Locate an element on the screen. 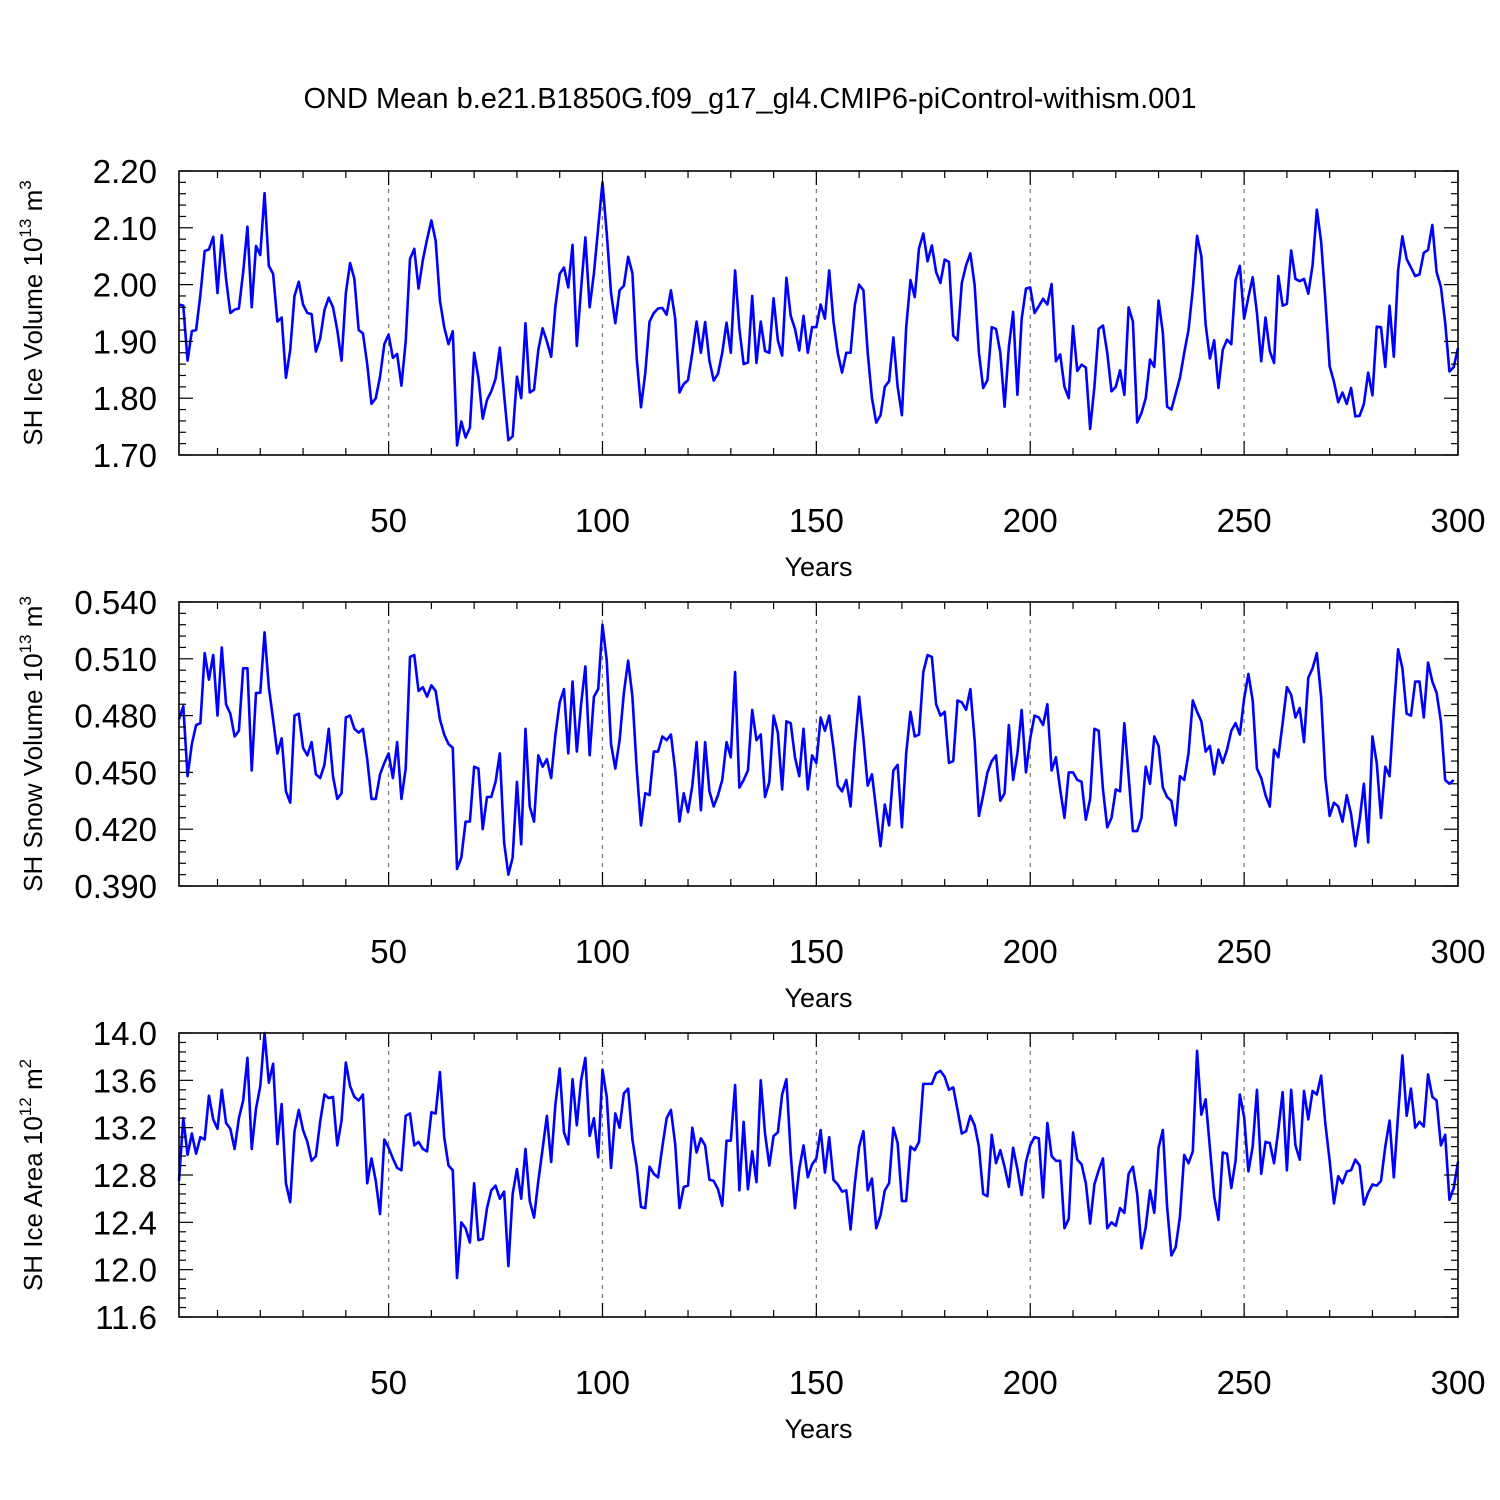 Image resolution: width=1500 pixels, height=1500 pixels. y-axis-label: SH Ice Area 1012 m2 is located at coordinates (32, 1175).